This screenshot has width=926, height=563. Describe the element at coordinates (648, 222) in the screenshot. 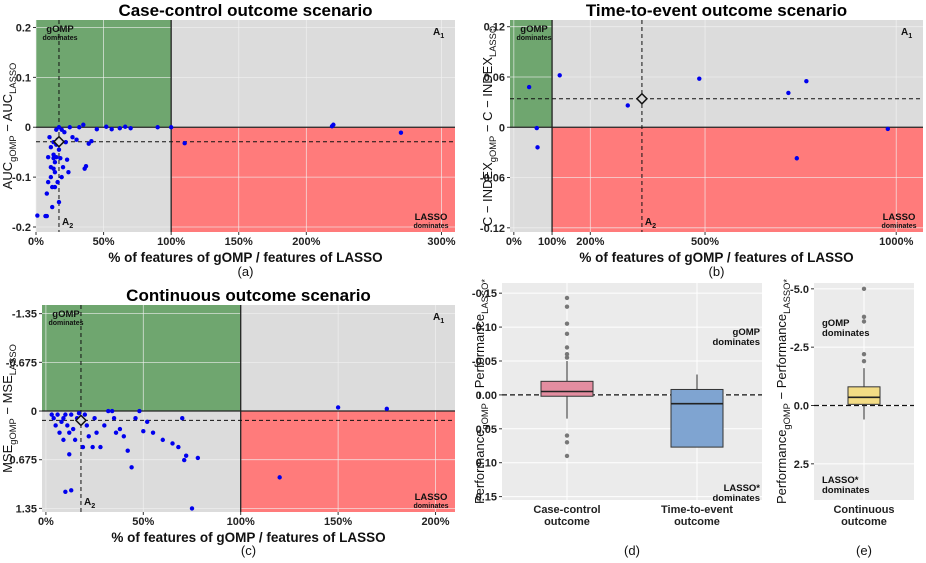

I see `a2-label-main: A` at that location.